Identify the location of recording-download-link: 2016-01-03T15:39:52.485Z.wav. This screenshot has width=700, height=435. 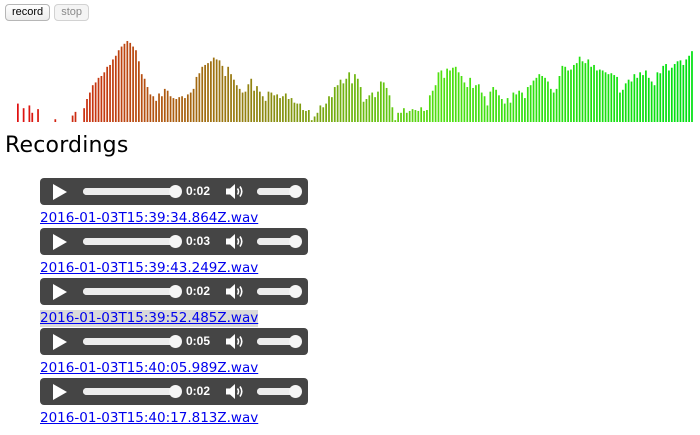
(149, 318).